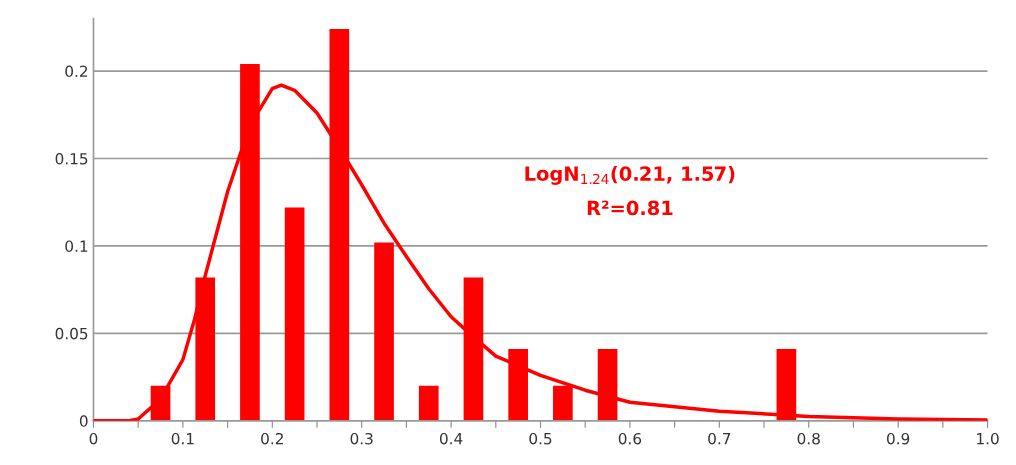 This screenshot has width=1016, height=465. Describe the element at coordinates (988, 438) in the screenshot. I see `x-tick-label: 1.0` at that location.